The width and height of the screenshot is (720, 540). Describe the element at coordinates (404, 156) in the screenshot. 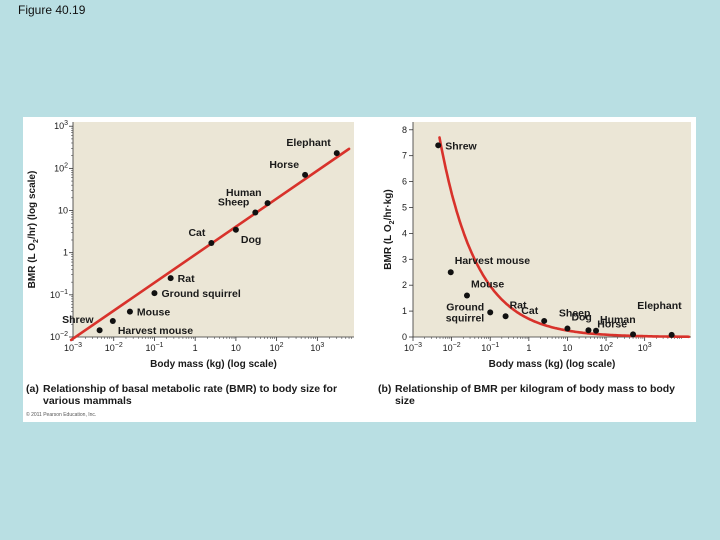

I see `y-tick-label-b: 7` at that location.